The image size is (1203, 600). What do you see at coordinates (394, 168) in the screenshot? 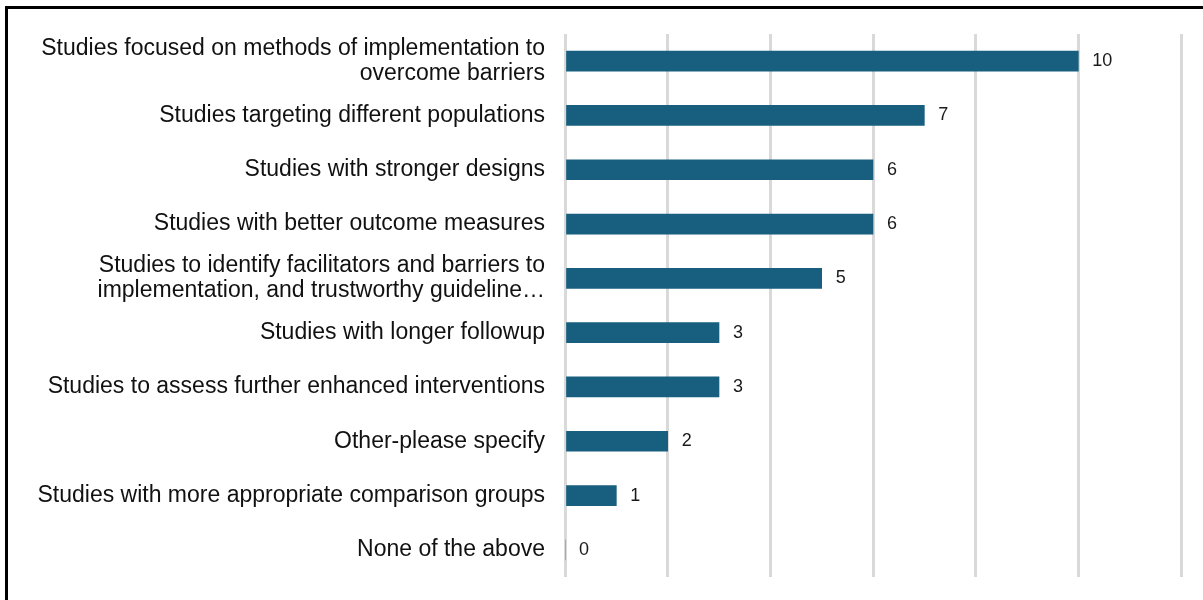
I see `y-tick-label: Studies with stronger designs` at bounding box center [394, 168].